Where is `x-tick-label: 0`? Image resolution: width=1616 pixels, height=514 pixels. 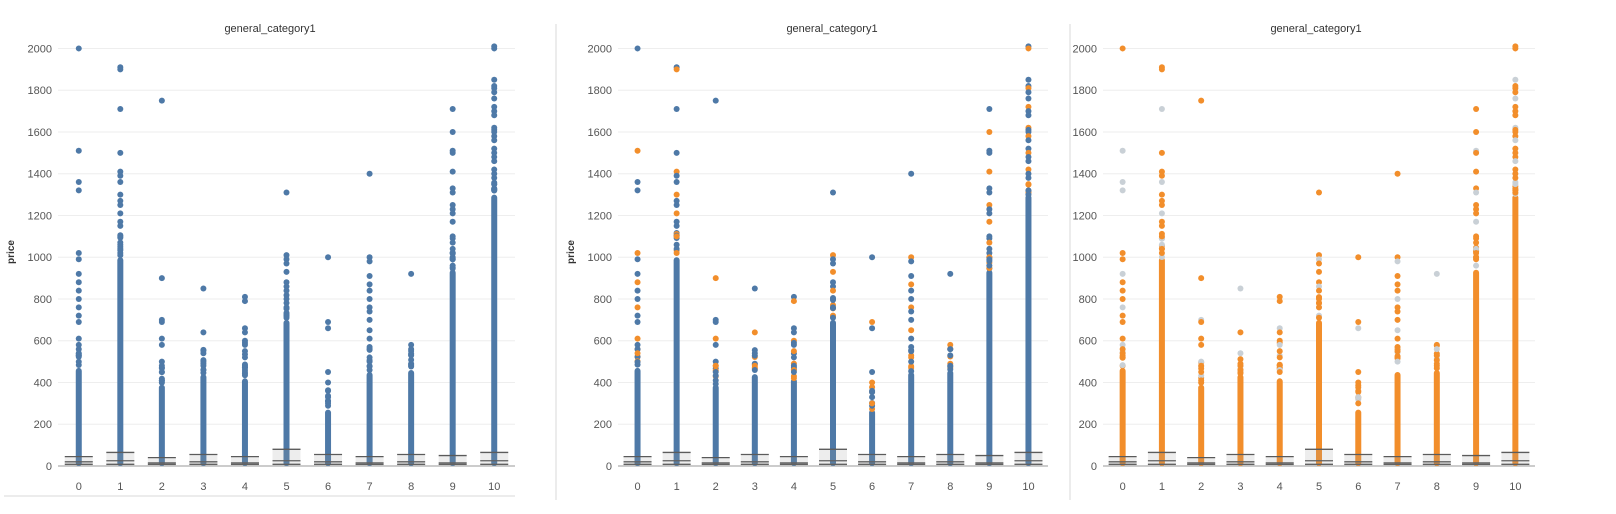
x-tick-label: 0 is located at coordinates (1123, 487).